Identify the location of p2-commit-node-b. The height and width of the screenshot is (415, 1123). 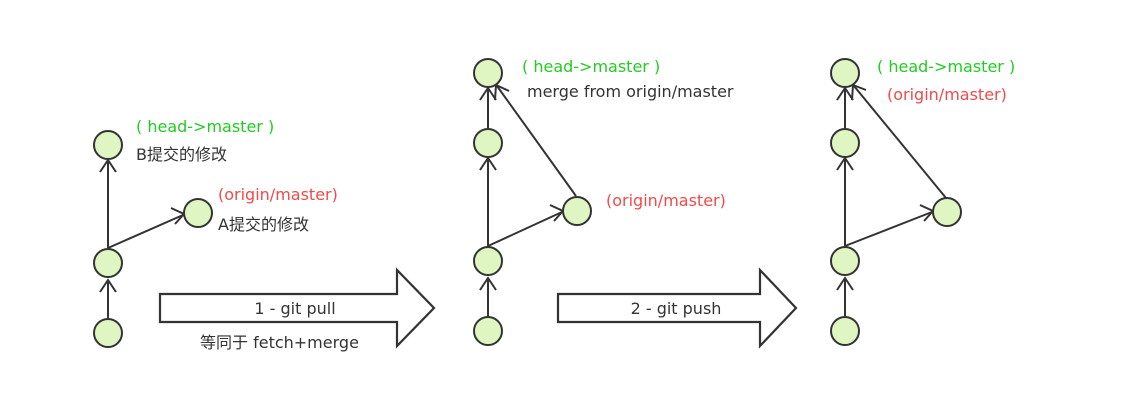
(488, 143).